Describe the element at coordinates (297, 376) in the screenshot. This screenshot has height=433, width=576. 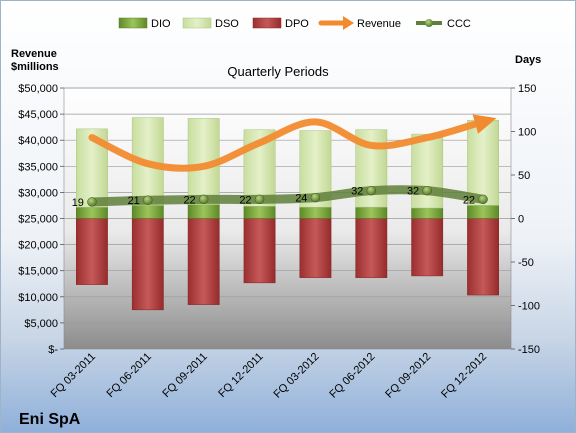
I see `x-tick-label: FQ 03-2012` at that location.